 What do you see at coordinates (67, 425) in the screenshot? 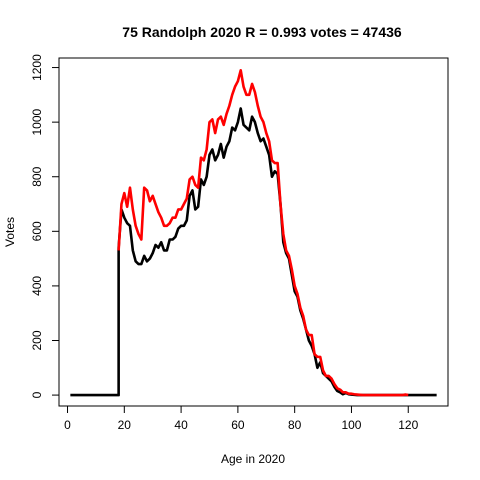
I see `x-tick-label: 0` at bounding box center [67, 425].